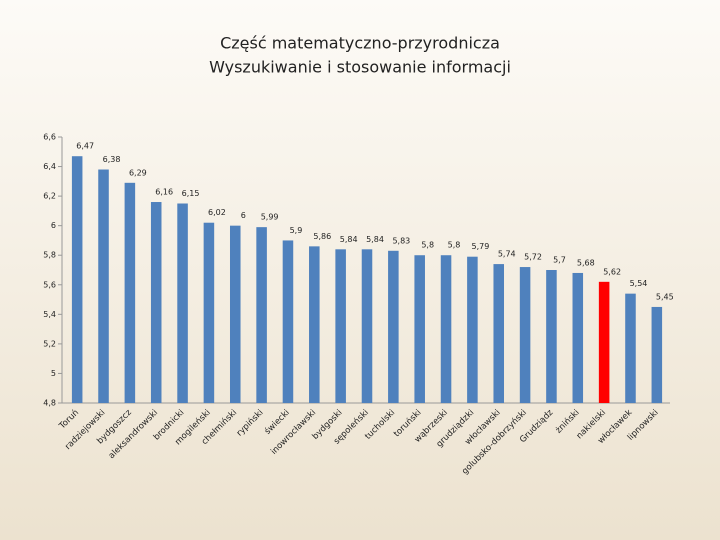 This screenshot has width=720, height=540. What do you see at coordinates (49, 255) in the screenshot?
I see `y-tick-label: 5,8` at bounding box center [49, 255].